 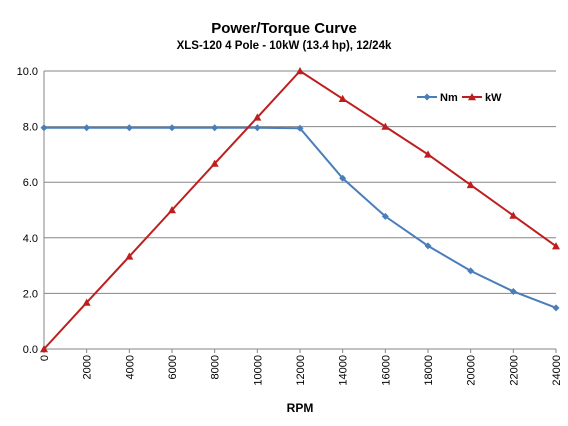 I want to click on chart-title: Power/Torque Curve, so click(x=284, y=28).